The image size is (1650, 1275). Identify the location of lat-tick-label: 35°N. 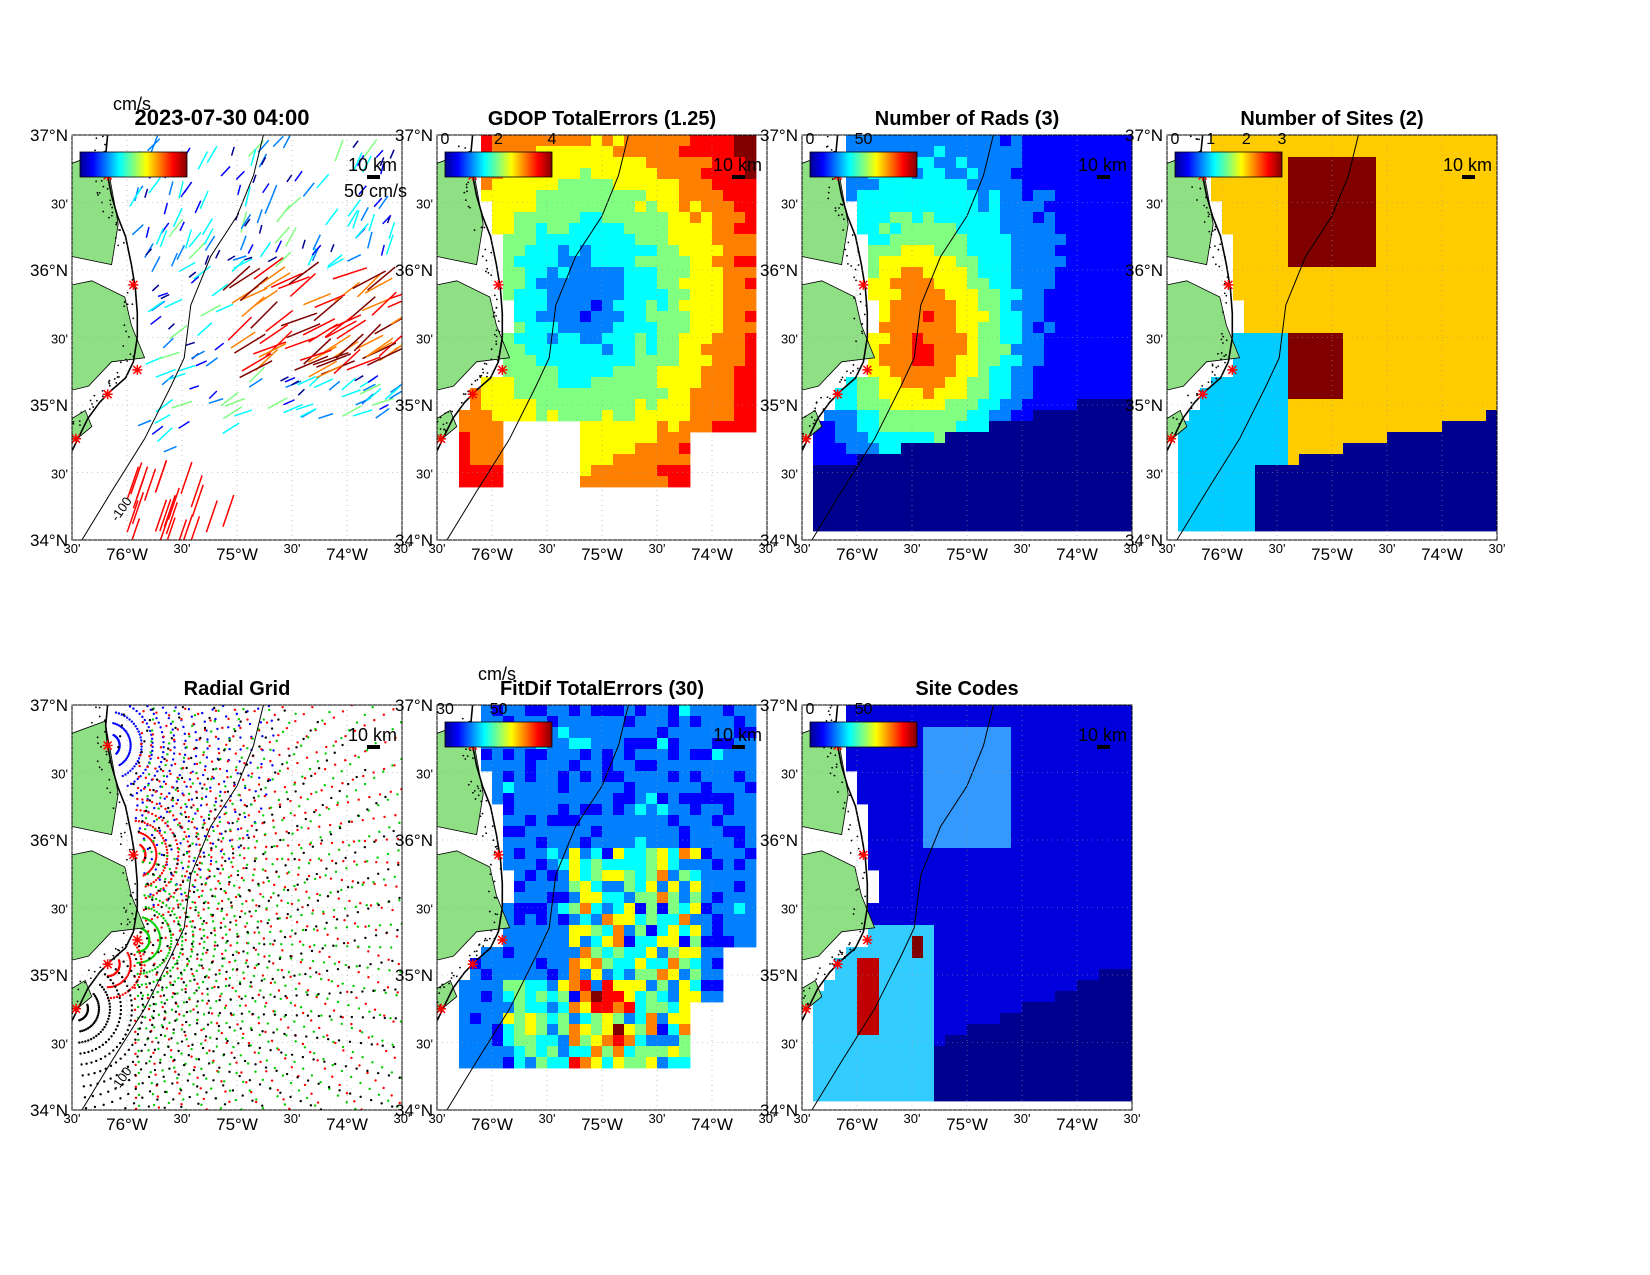
(1144, 405).